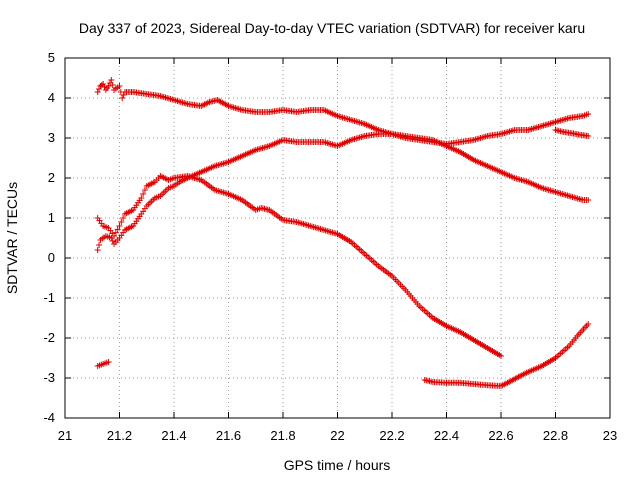  What do you see at coordinates (610, 435) in the screenshot?
I see `x-tick-label: 23` at bounding box center [610, 435].